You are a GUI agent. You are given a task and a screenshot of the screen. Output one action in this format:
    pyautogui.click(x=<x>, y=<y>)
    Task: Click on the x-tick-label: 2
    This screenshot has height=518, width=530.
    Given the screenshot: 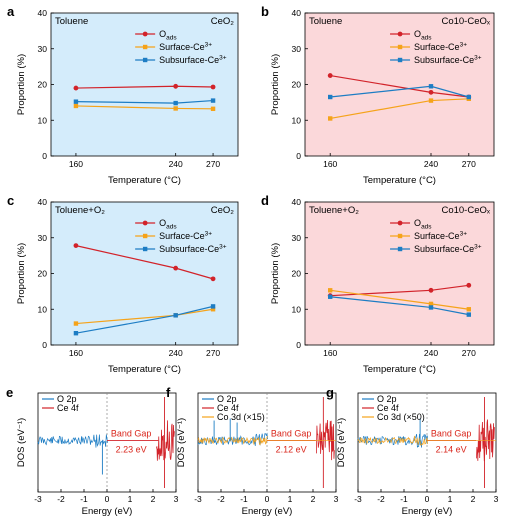 What is the action you would take?
    pyautogui.click(x=313, y=499)
    